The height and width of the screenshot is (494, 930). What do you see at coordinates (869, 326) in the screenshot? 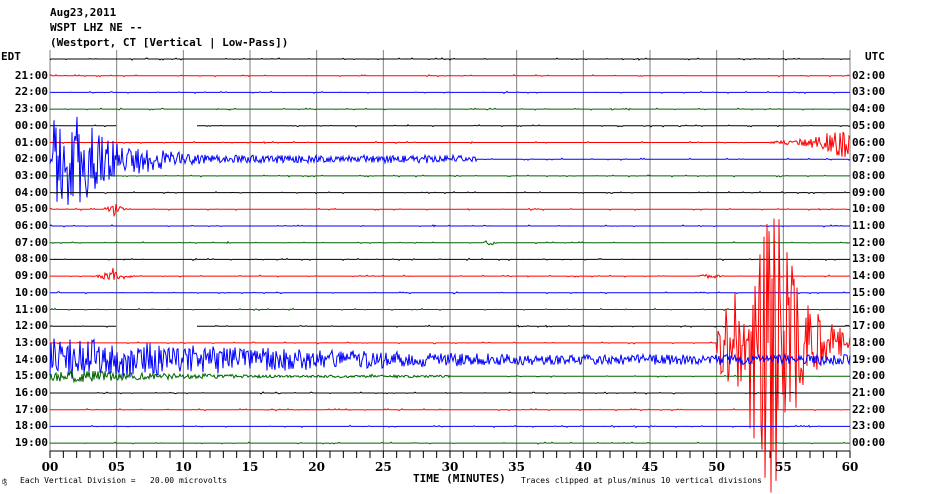
I see `utc-row-label: 17:00` at bounding box center [869, 326].